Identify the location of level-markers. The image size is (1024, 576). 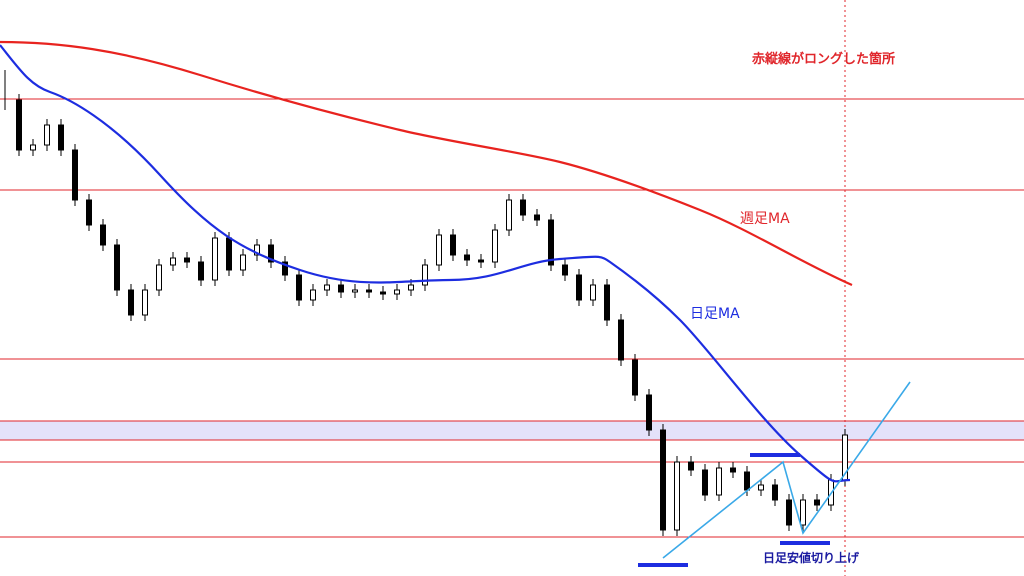
(734, 510).